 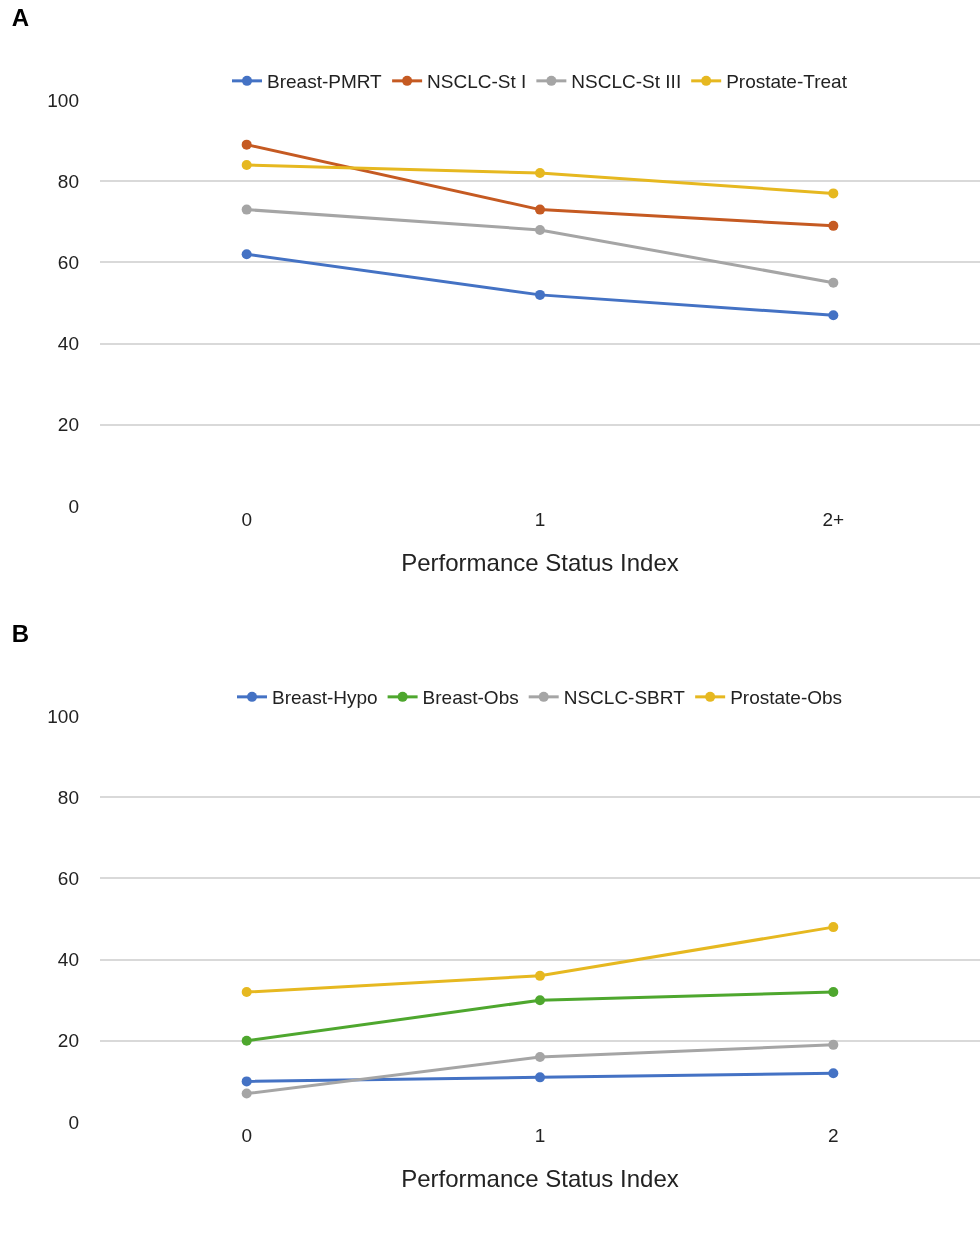 What do you see at coordinates (470, 698) in the screenshot?
I see `legend-label: Breast-Obs` at bounding box center [470, 698].